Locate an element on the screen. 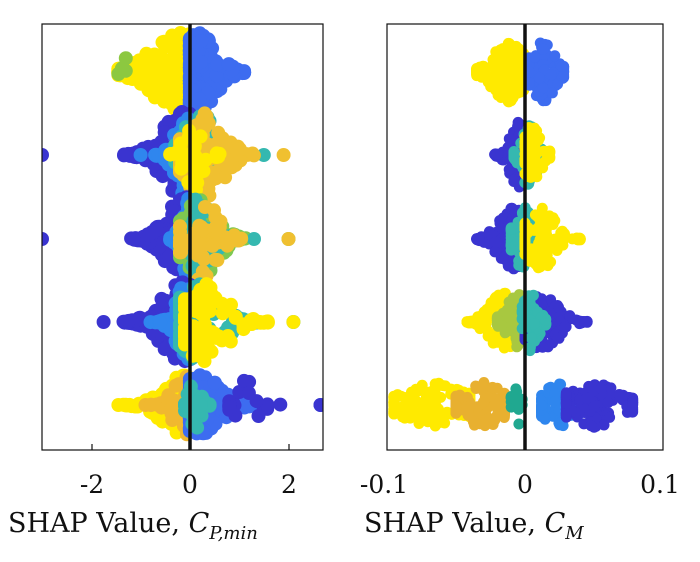 This screenshot has width=700, height=562. xtick-label-right-0: -0.1 is located at coordinates (384, 484).